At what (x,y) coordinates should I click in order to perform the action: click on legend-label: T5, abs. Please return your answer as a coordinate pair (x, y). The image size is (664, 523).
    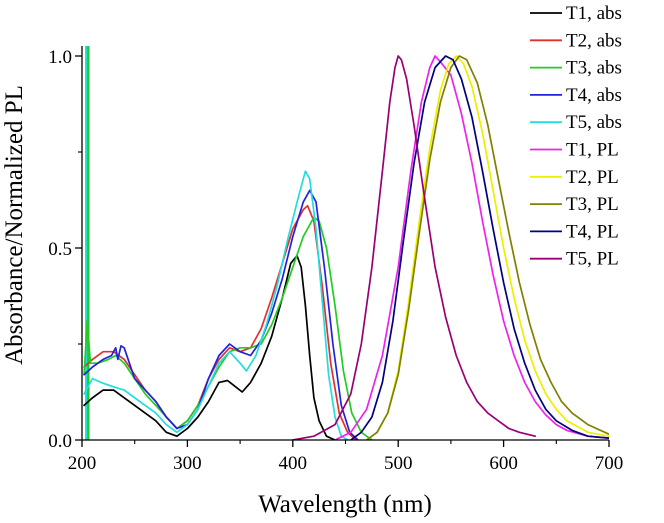
    Looking at the image, I should click on (594, 122).